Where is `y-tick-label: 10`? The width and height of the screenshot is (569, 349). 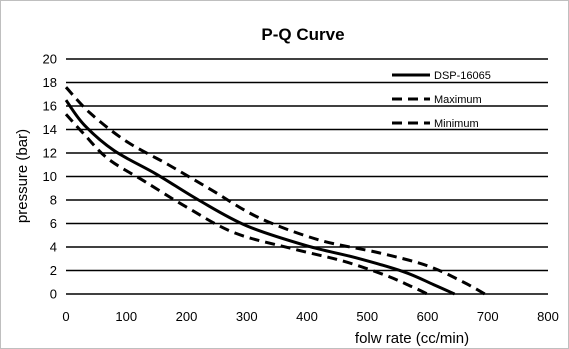 y-tick-label: 10 is located at coordinates (50, 176).